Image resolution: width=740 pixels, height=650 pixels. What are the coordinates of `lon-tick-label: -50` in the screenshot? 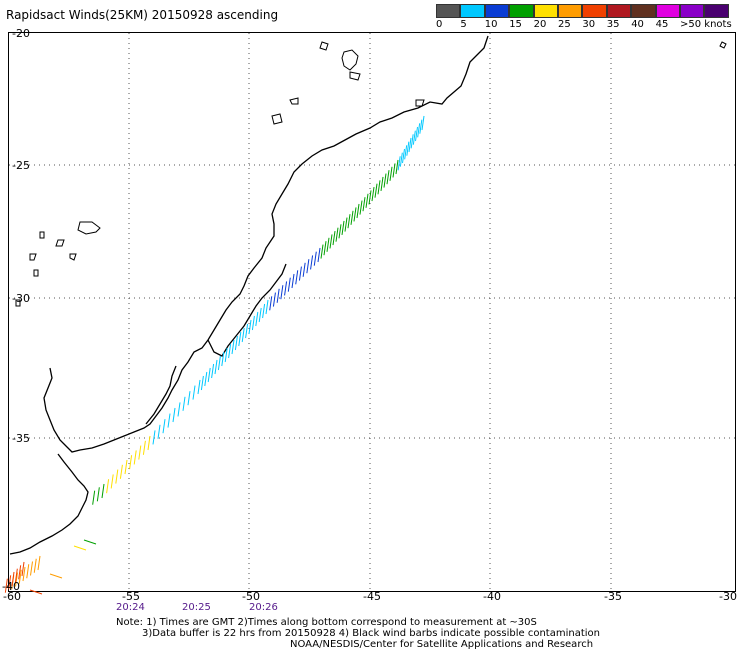 It's located at (251, 596).